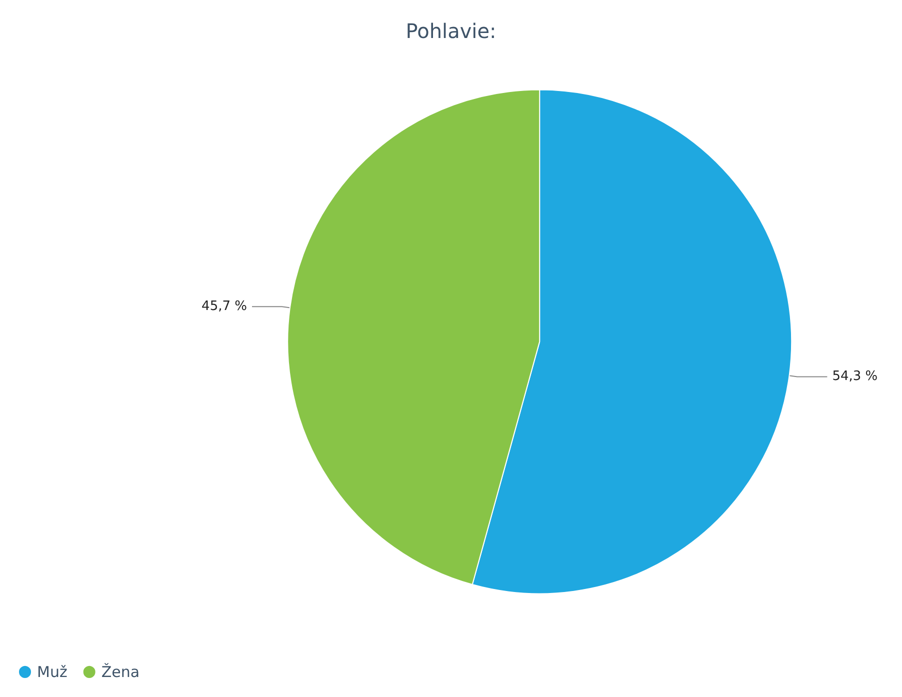 The image size is (902, 697). What do you see at coordinates (451, 31) in the screenshot?
I see `chart-title: Pohlavie:` at bounding box center [451, 31].